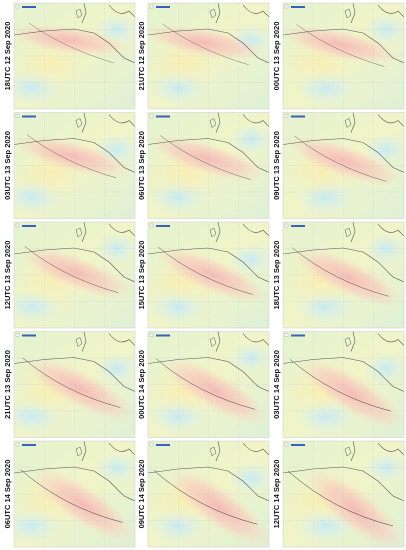 Image resolution: width=406 pixels, height=550 pixels. Describe the element at coordinates (276, 56) in the screenshot. I see `panel-label: 00UTC 13 Sep 2020` at that location.